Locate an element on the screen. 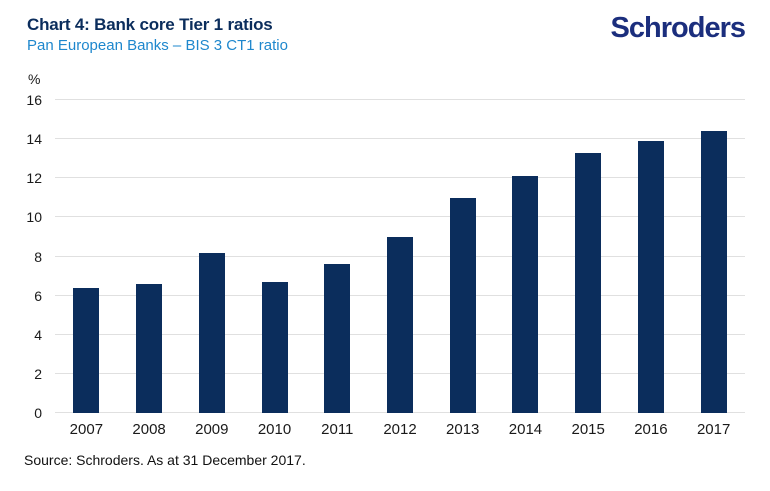  bar-2010 is located at coordinates (274, 347).